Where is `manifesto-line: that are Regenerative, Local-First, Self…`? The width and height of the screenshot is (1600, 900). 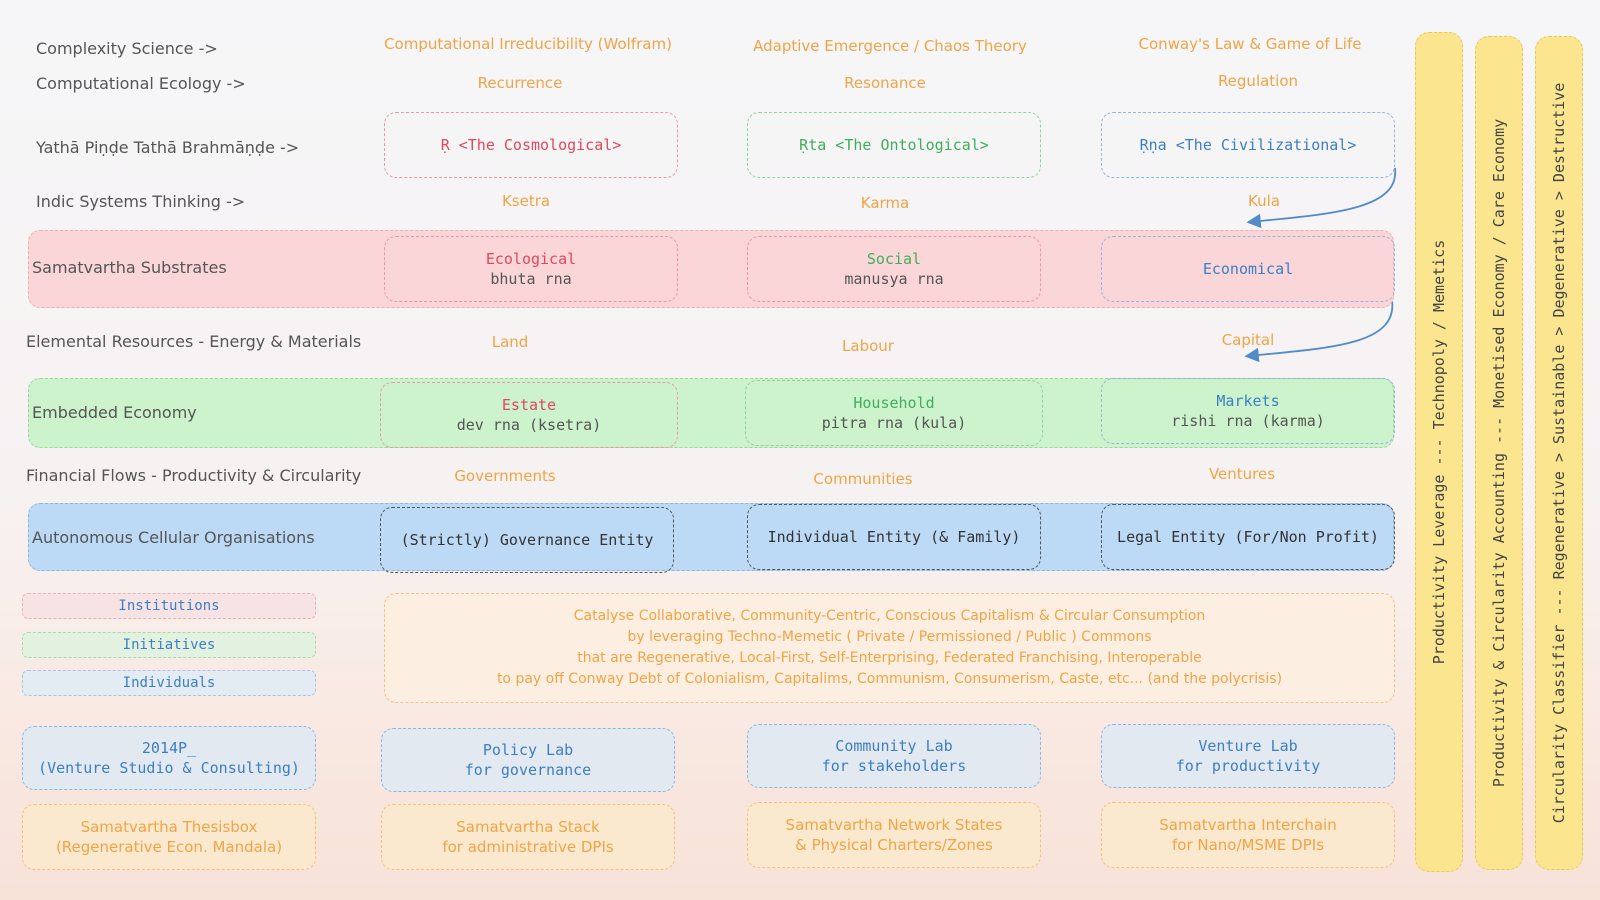 manifesto-line: that are Regenerative, Local-First, Self… is located at coordinates (889, 658).